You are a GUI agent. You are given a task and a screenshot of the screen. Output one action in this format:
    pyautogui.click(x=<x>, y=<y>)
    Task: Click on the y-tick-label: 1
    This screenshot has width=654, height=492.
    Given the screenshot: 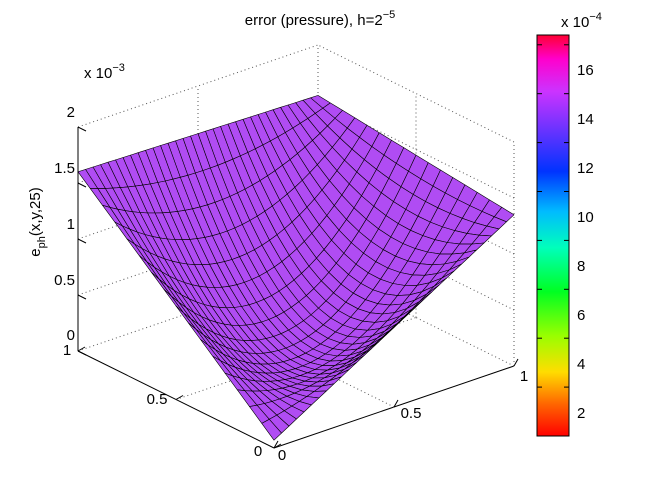 What is the action you would take?
    pyautogui.click(x=67, y=350)
    